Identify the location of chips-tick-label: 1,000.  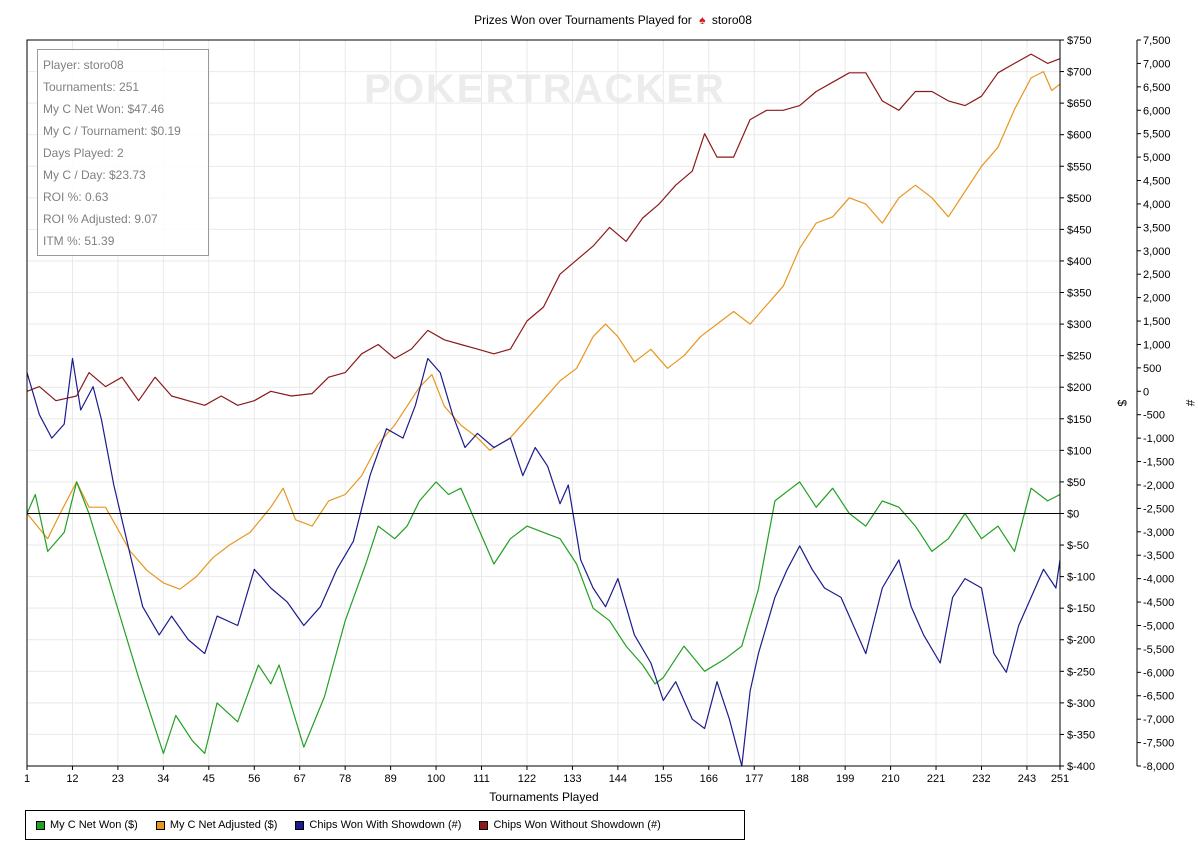
(1157, 345).